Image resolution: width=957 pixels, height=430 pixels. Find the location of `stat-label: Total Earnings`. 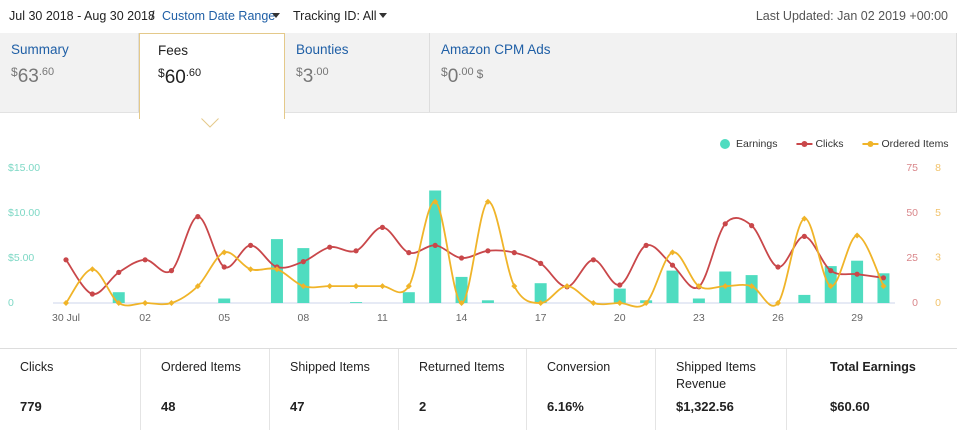

stat-label: Total Earnings is located at coordinates (873, 367).